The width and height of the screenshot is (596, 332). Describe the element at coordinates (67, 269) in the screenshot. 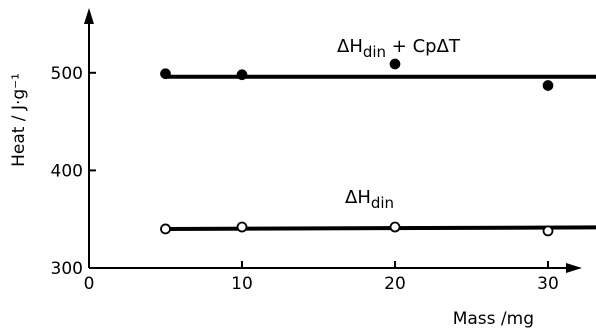

I see `y-tick-label-300: 300` at that location.